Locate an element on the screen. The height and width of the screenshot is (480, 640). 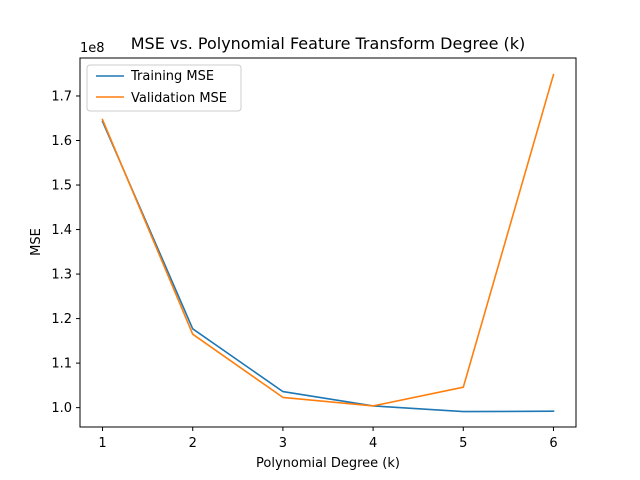
x-tick-label: 4 is located at coordinates (373, 443).